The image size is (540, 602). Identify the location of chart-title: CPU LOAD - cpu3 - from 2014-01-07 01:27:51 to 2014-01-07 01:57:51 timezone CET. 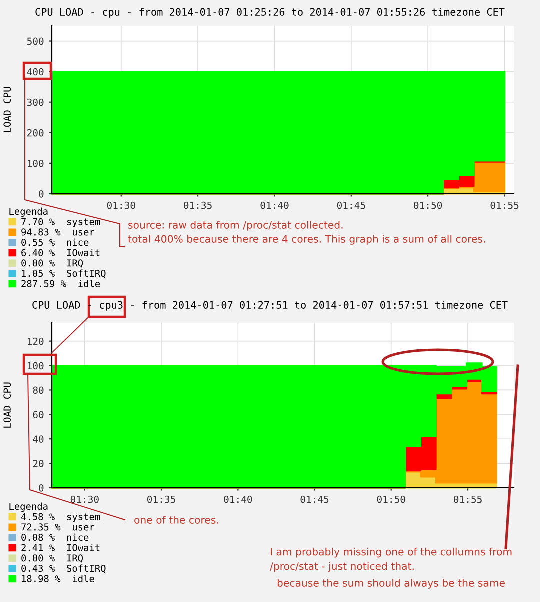
(270, 306).